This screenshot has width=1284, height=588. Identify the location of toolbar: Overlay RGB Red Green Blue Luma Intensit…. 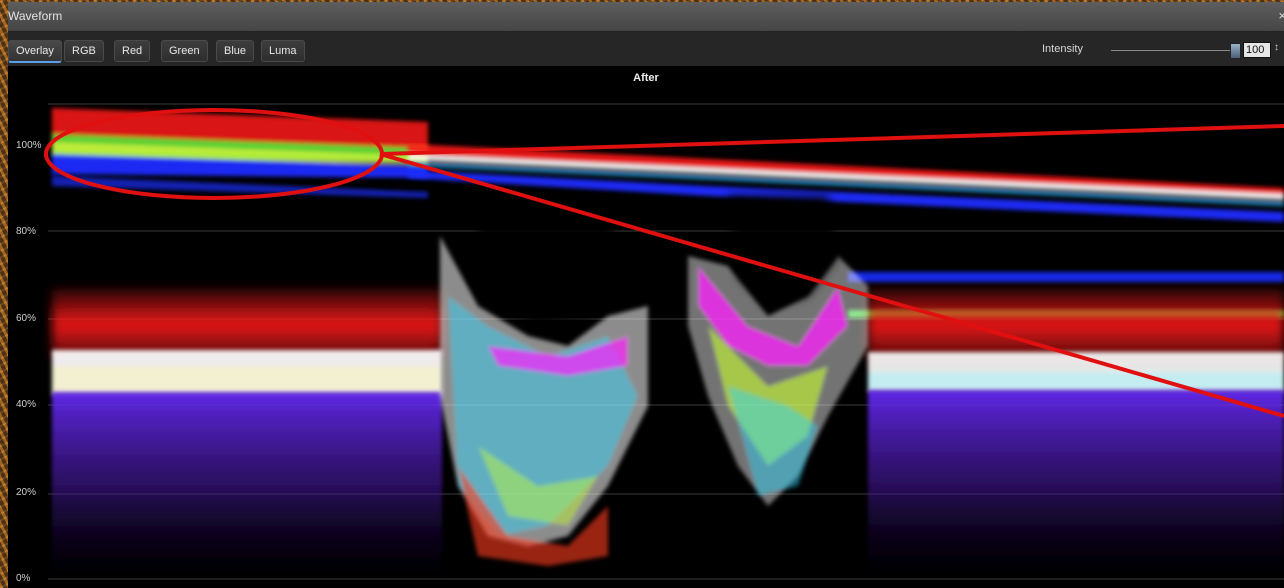
(646, 49).